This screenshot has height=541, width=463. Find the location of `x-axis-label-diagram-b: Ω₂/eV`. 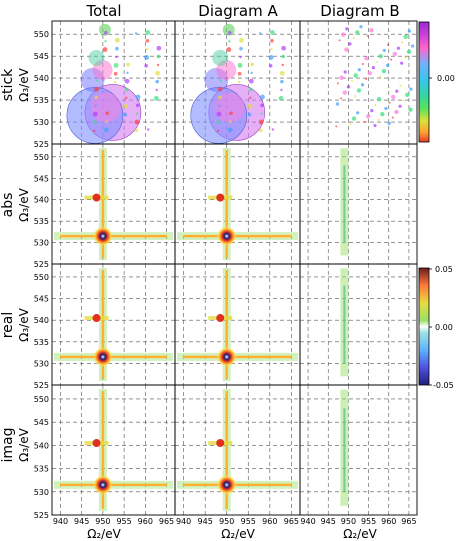

x-axis-label-diagram-b: Ω₂/eV is located at coordinates (360, 534).